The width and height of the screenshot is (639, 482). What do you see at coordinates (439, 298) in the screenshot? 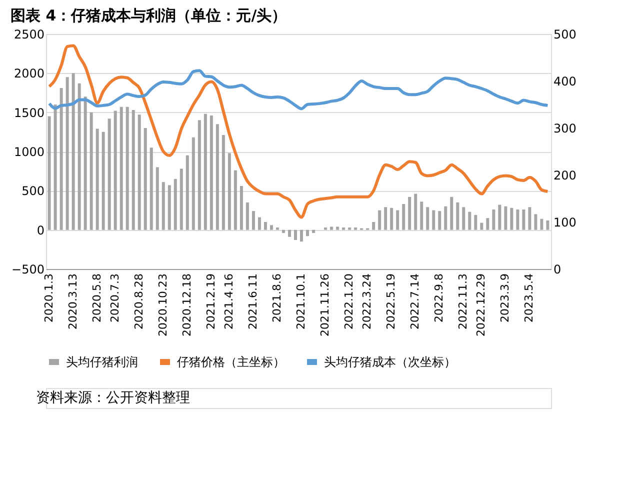
I see `x-tick-label: 2022.9.8` at bounding box center [439, 298].